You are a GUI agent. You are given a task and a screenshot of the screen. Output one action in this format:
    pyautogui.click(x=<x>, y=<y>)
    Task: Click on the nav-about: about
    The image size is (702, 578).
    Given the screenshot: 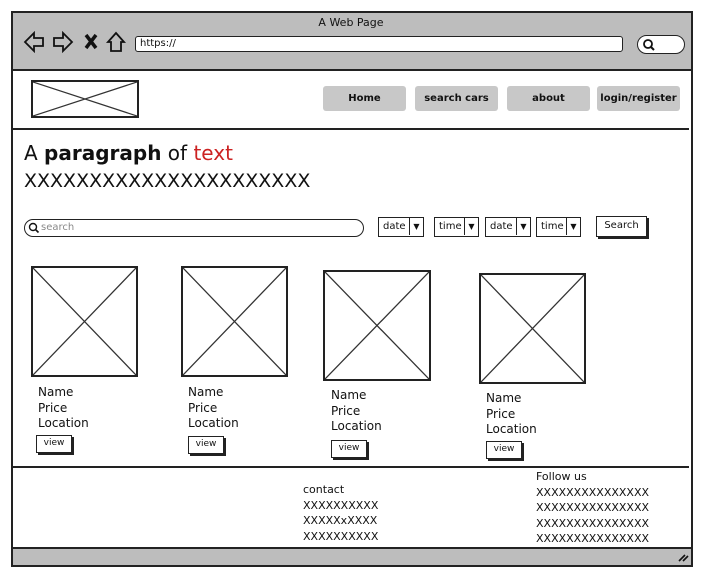 What is the action you would take?
    pyautogui.click(x=548, y=98)
    